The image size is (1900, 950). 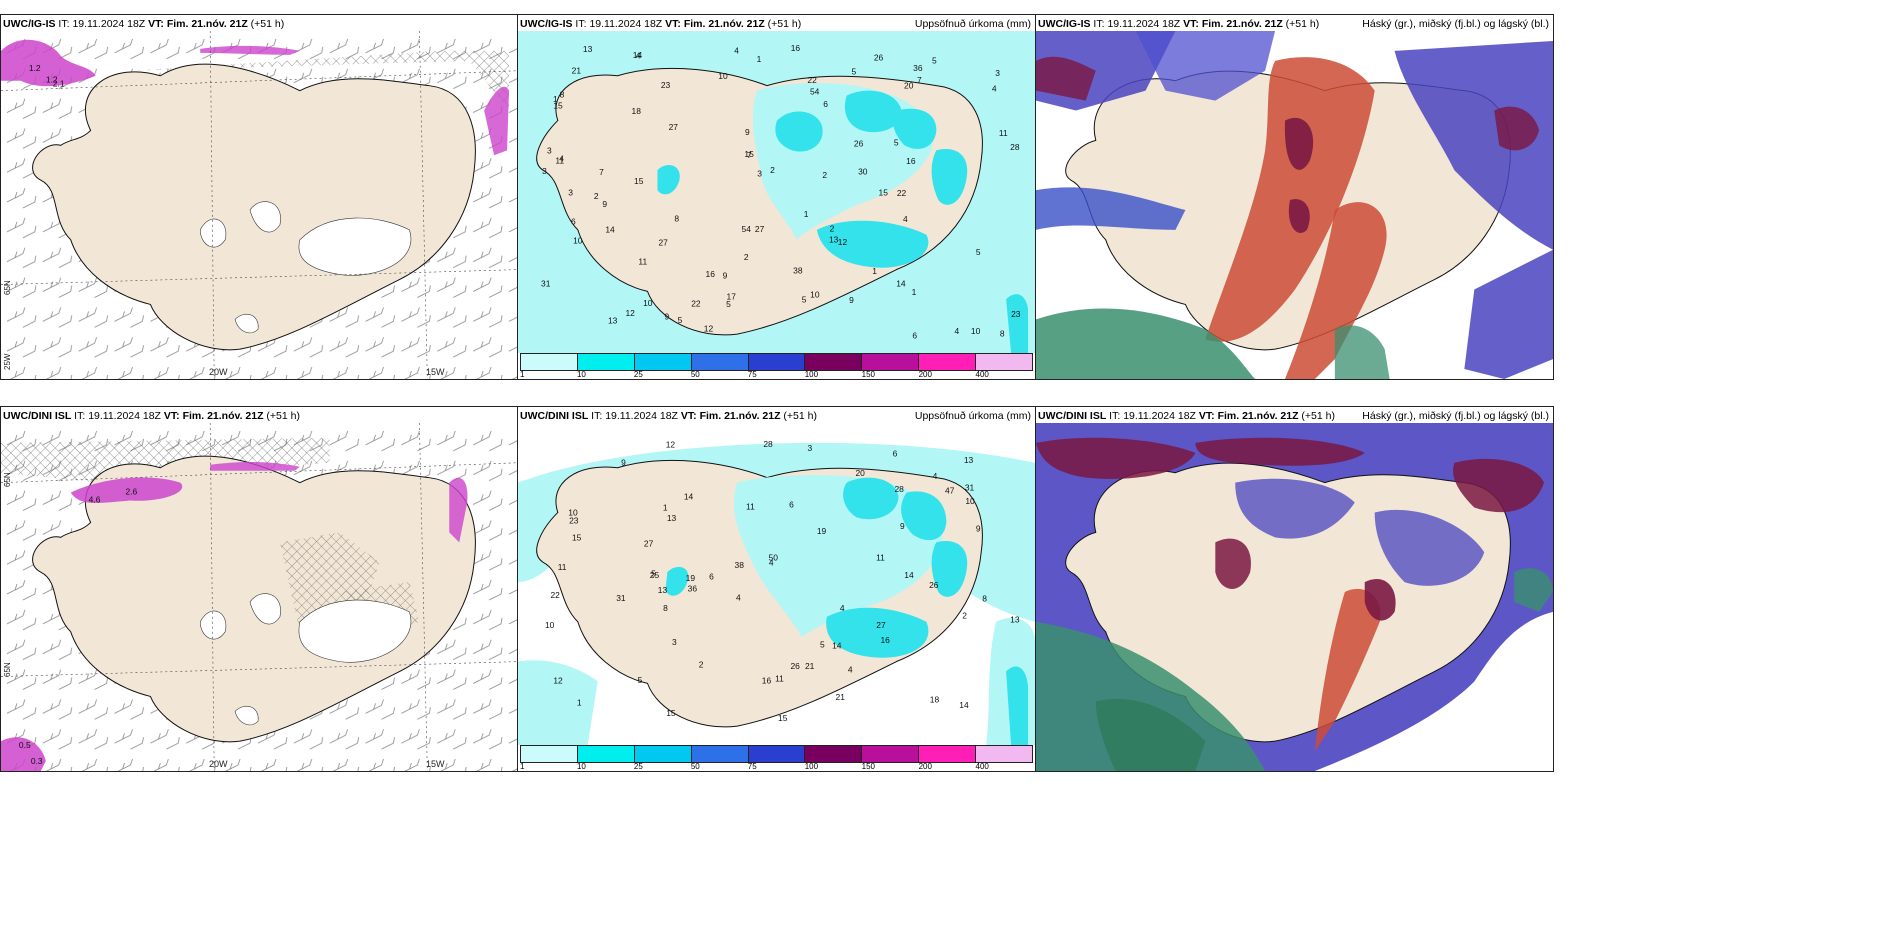 I want to click on precip-value-label: 18, so click(x=637, y=111).